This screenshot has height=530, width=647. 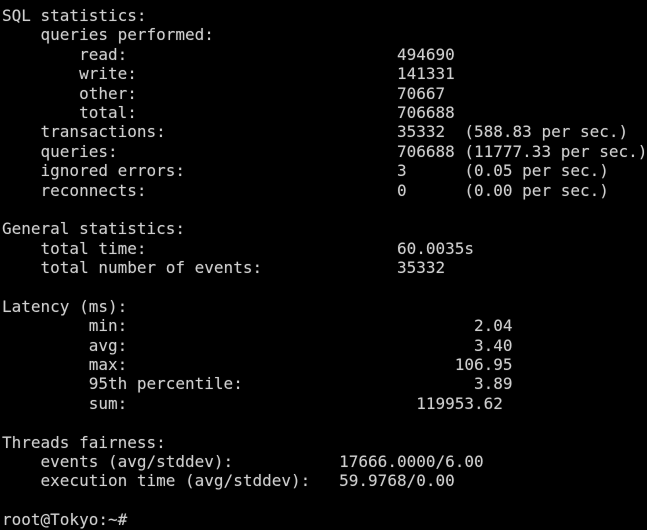 I want to click on threads-fairness-header: Threads fairness:, so click(x=84, y=442).